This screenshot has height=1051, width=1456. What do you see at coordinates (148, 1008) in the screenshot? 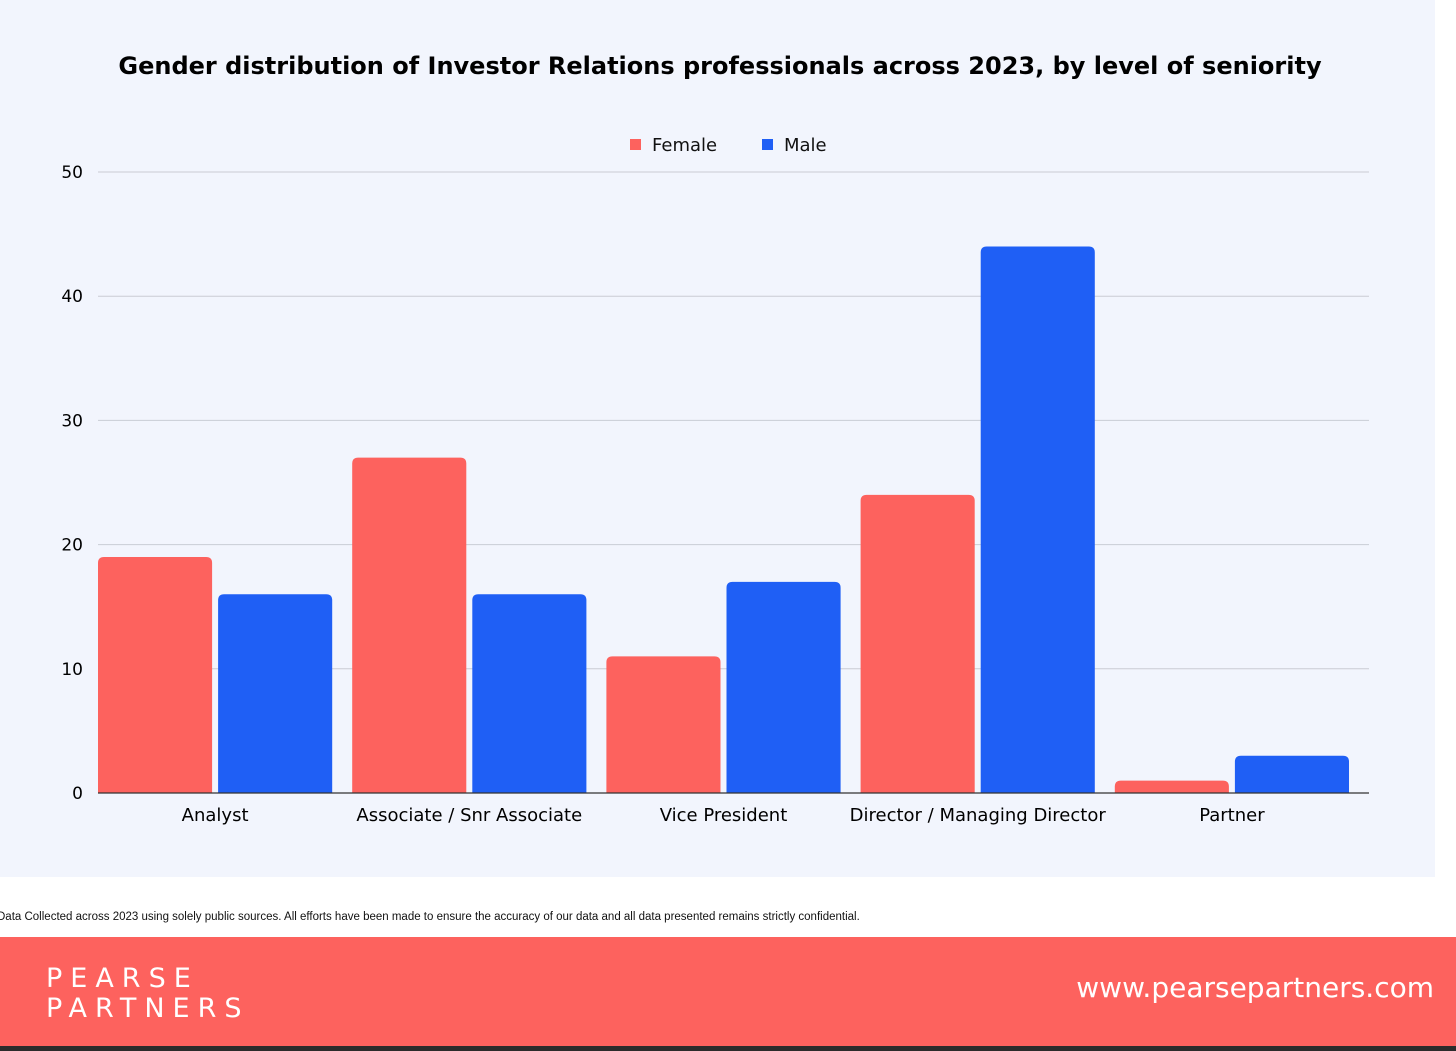
I see `logo-line-2: PARTNERS` at bounding box center [148, 1008].